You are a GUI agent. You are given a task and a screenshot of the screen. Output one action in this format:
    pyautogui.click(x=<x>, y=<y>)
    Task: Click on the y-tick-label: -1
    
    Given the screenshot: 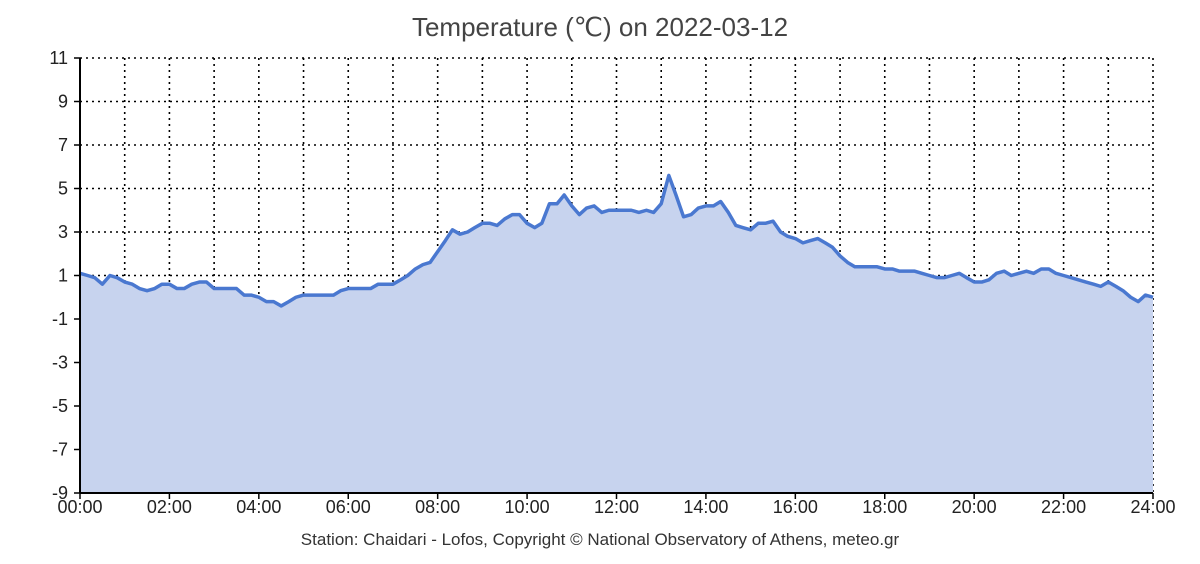 What is the action you would take?
    pyautogui.click(x=60, y=319)
    